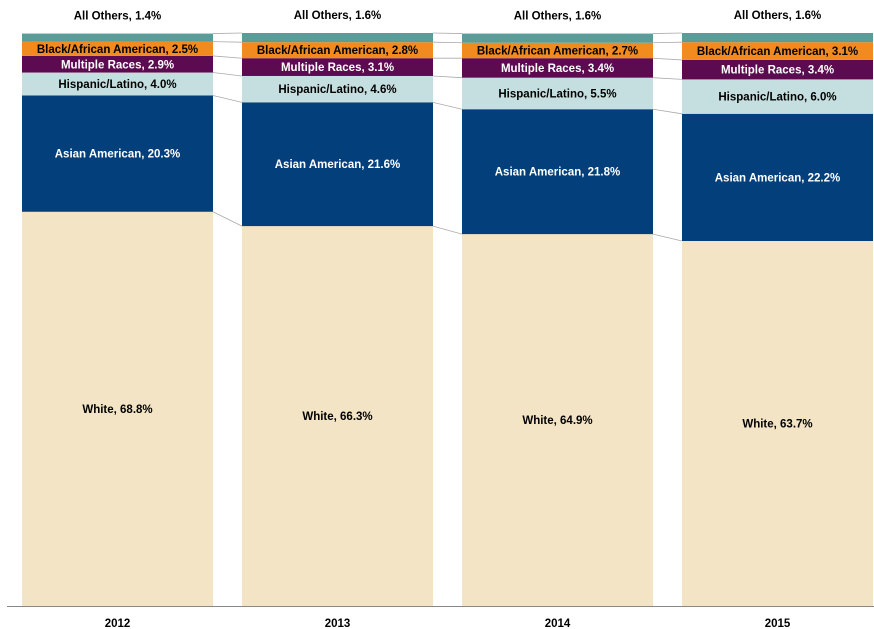 The height and width of the screenshot is (629, 874). I want to click on data-label: Asian American, 21.8%, so click(558, 173).